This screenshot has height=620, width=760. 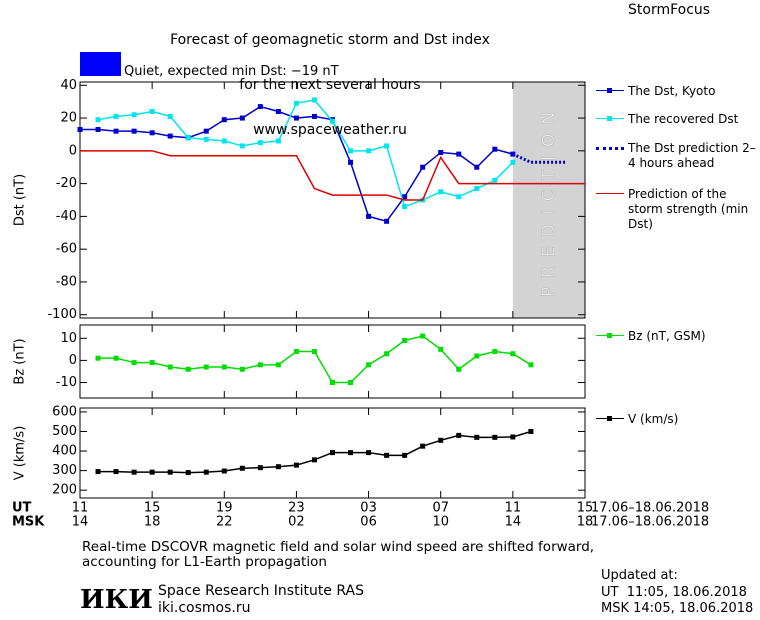 I want to click on x-row-label: UT, so click(x=22, y=508).